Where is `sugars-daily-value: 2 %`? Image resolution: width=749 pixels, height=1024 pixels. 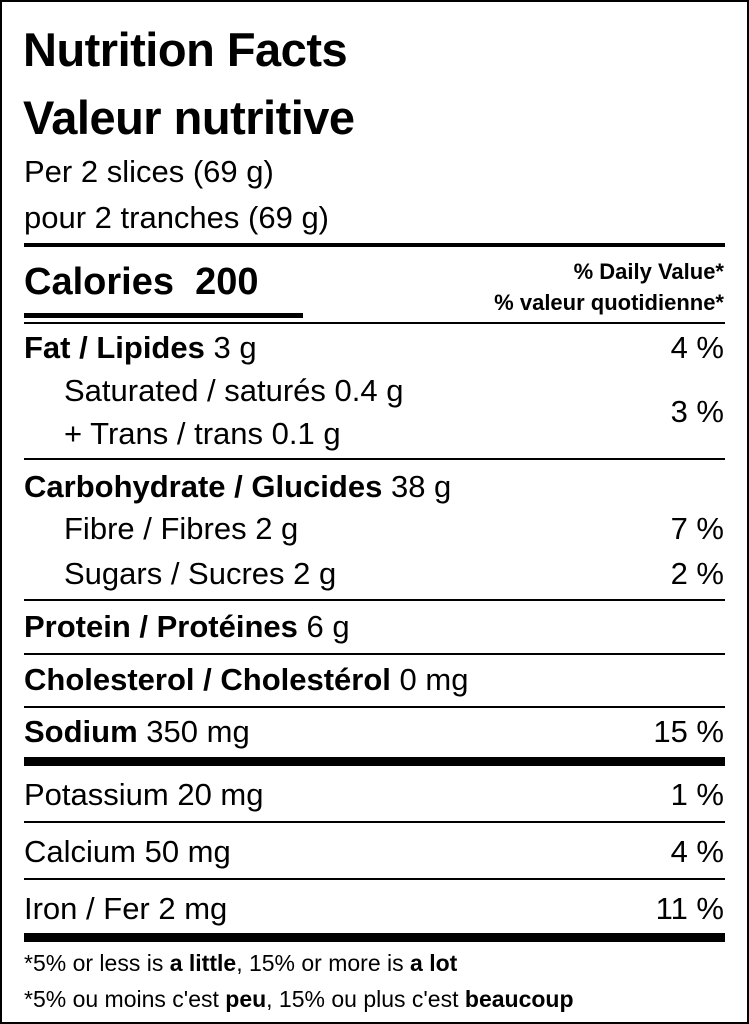
sugars-daily-value: 2 % is located at coordinates (697, 573).